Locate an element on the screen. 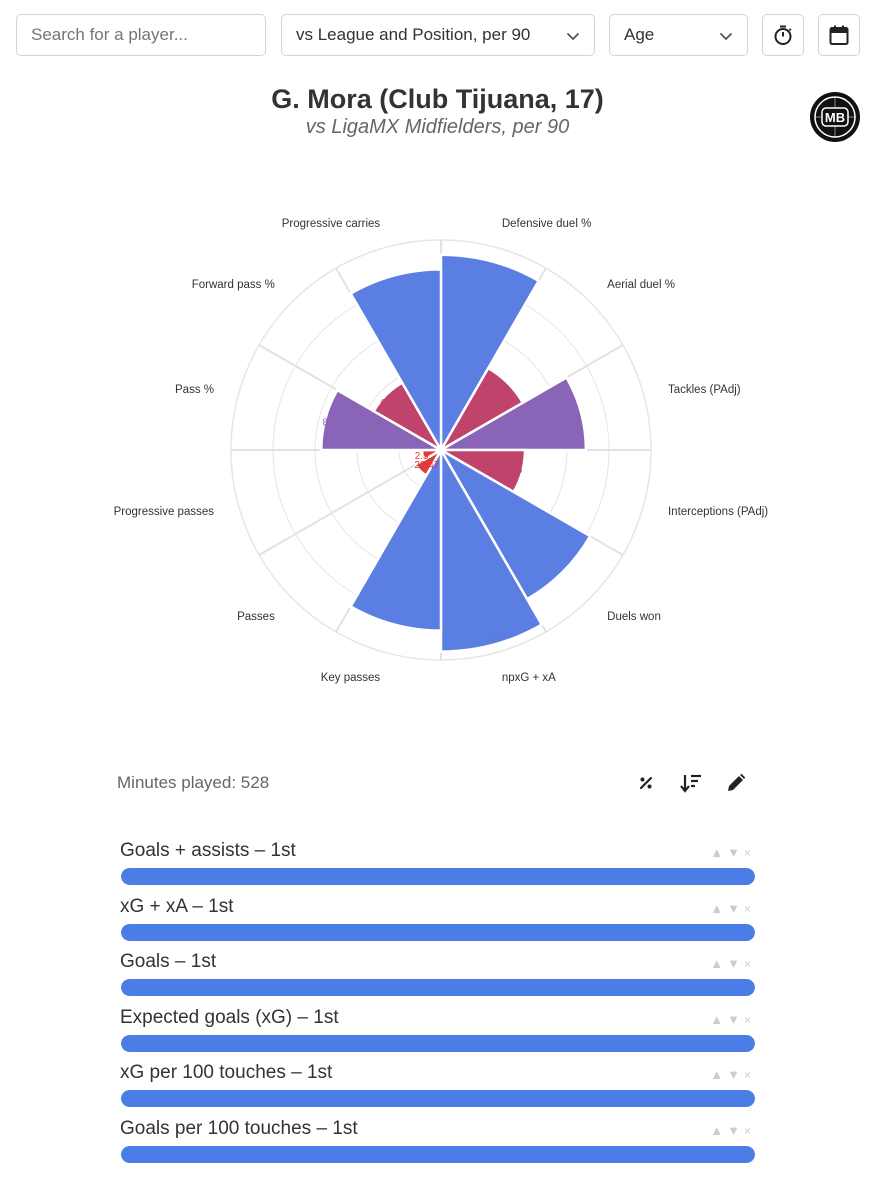 Image resolution: width=885 pixels, height=1200 pixels. radar-value-label: 2.2 is located at coordinates (571, 416).